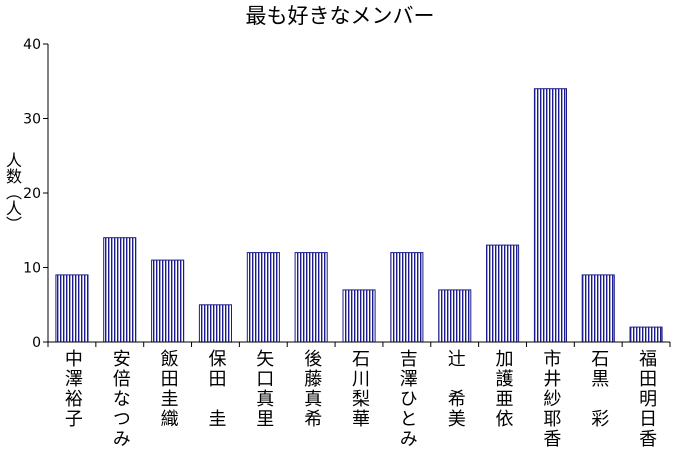 The image size is (680, 454). I want to click on category-label-3: 保田 圭, so click(216, 389).